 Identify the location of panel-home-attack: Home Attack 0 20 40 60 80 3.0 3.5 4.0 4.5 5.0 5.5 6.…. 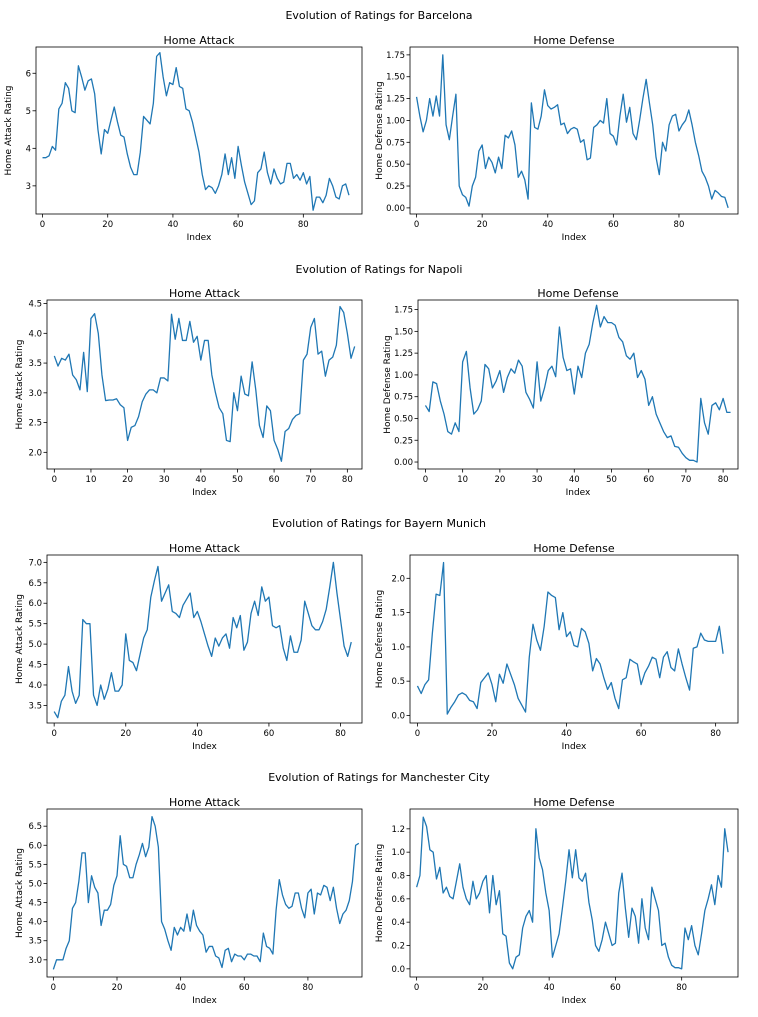
(189, 901).